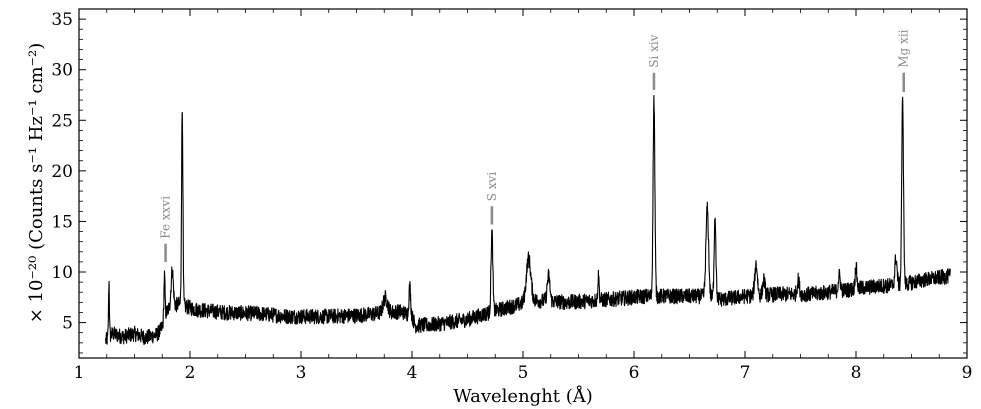  I want to click on y-tick-label: 10, so click(62, 273).